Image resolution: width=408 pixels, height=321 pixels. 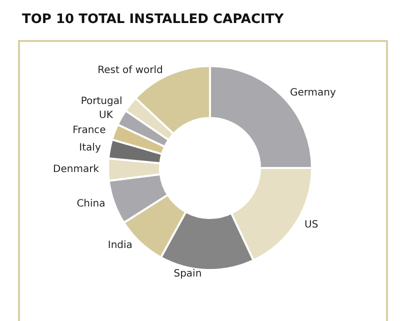 What do you see at coordinates (120, 245) in the screenshot?
I see `slice-label: India` at bounding box center [120, 245].